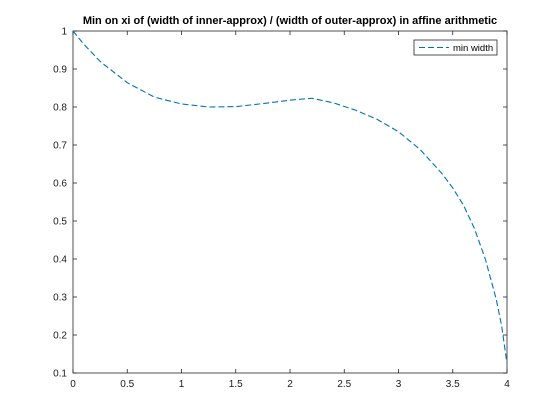  Describe the element at coordinates (60, 184) in the screenshot. I see `y-tick-label: 0.6` at that location.